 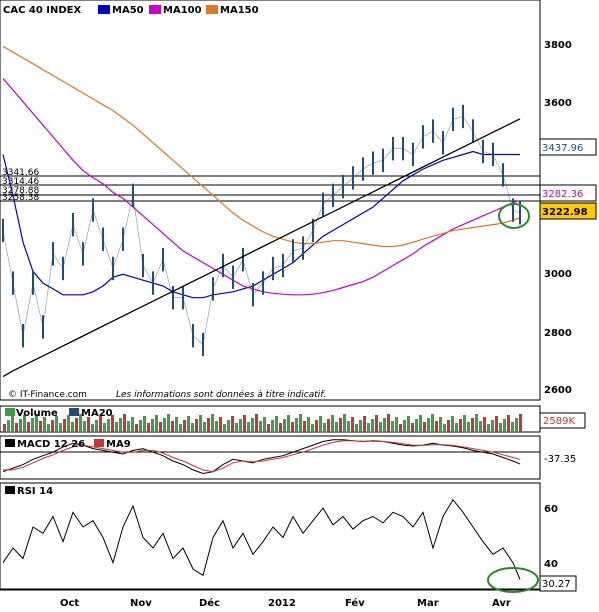 I want to click on level-label-1: 3341.66, so click(x=20, y=173).